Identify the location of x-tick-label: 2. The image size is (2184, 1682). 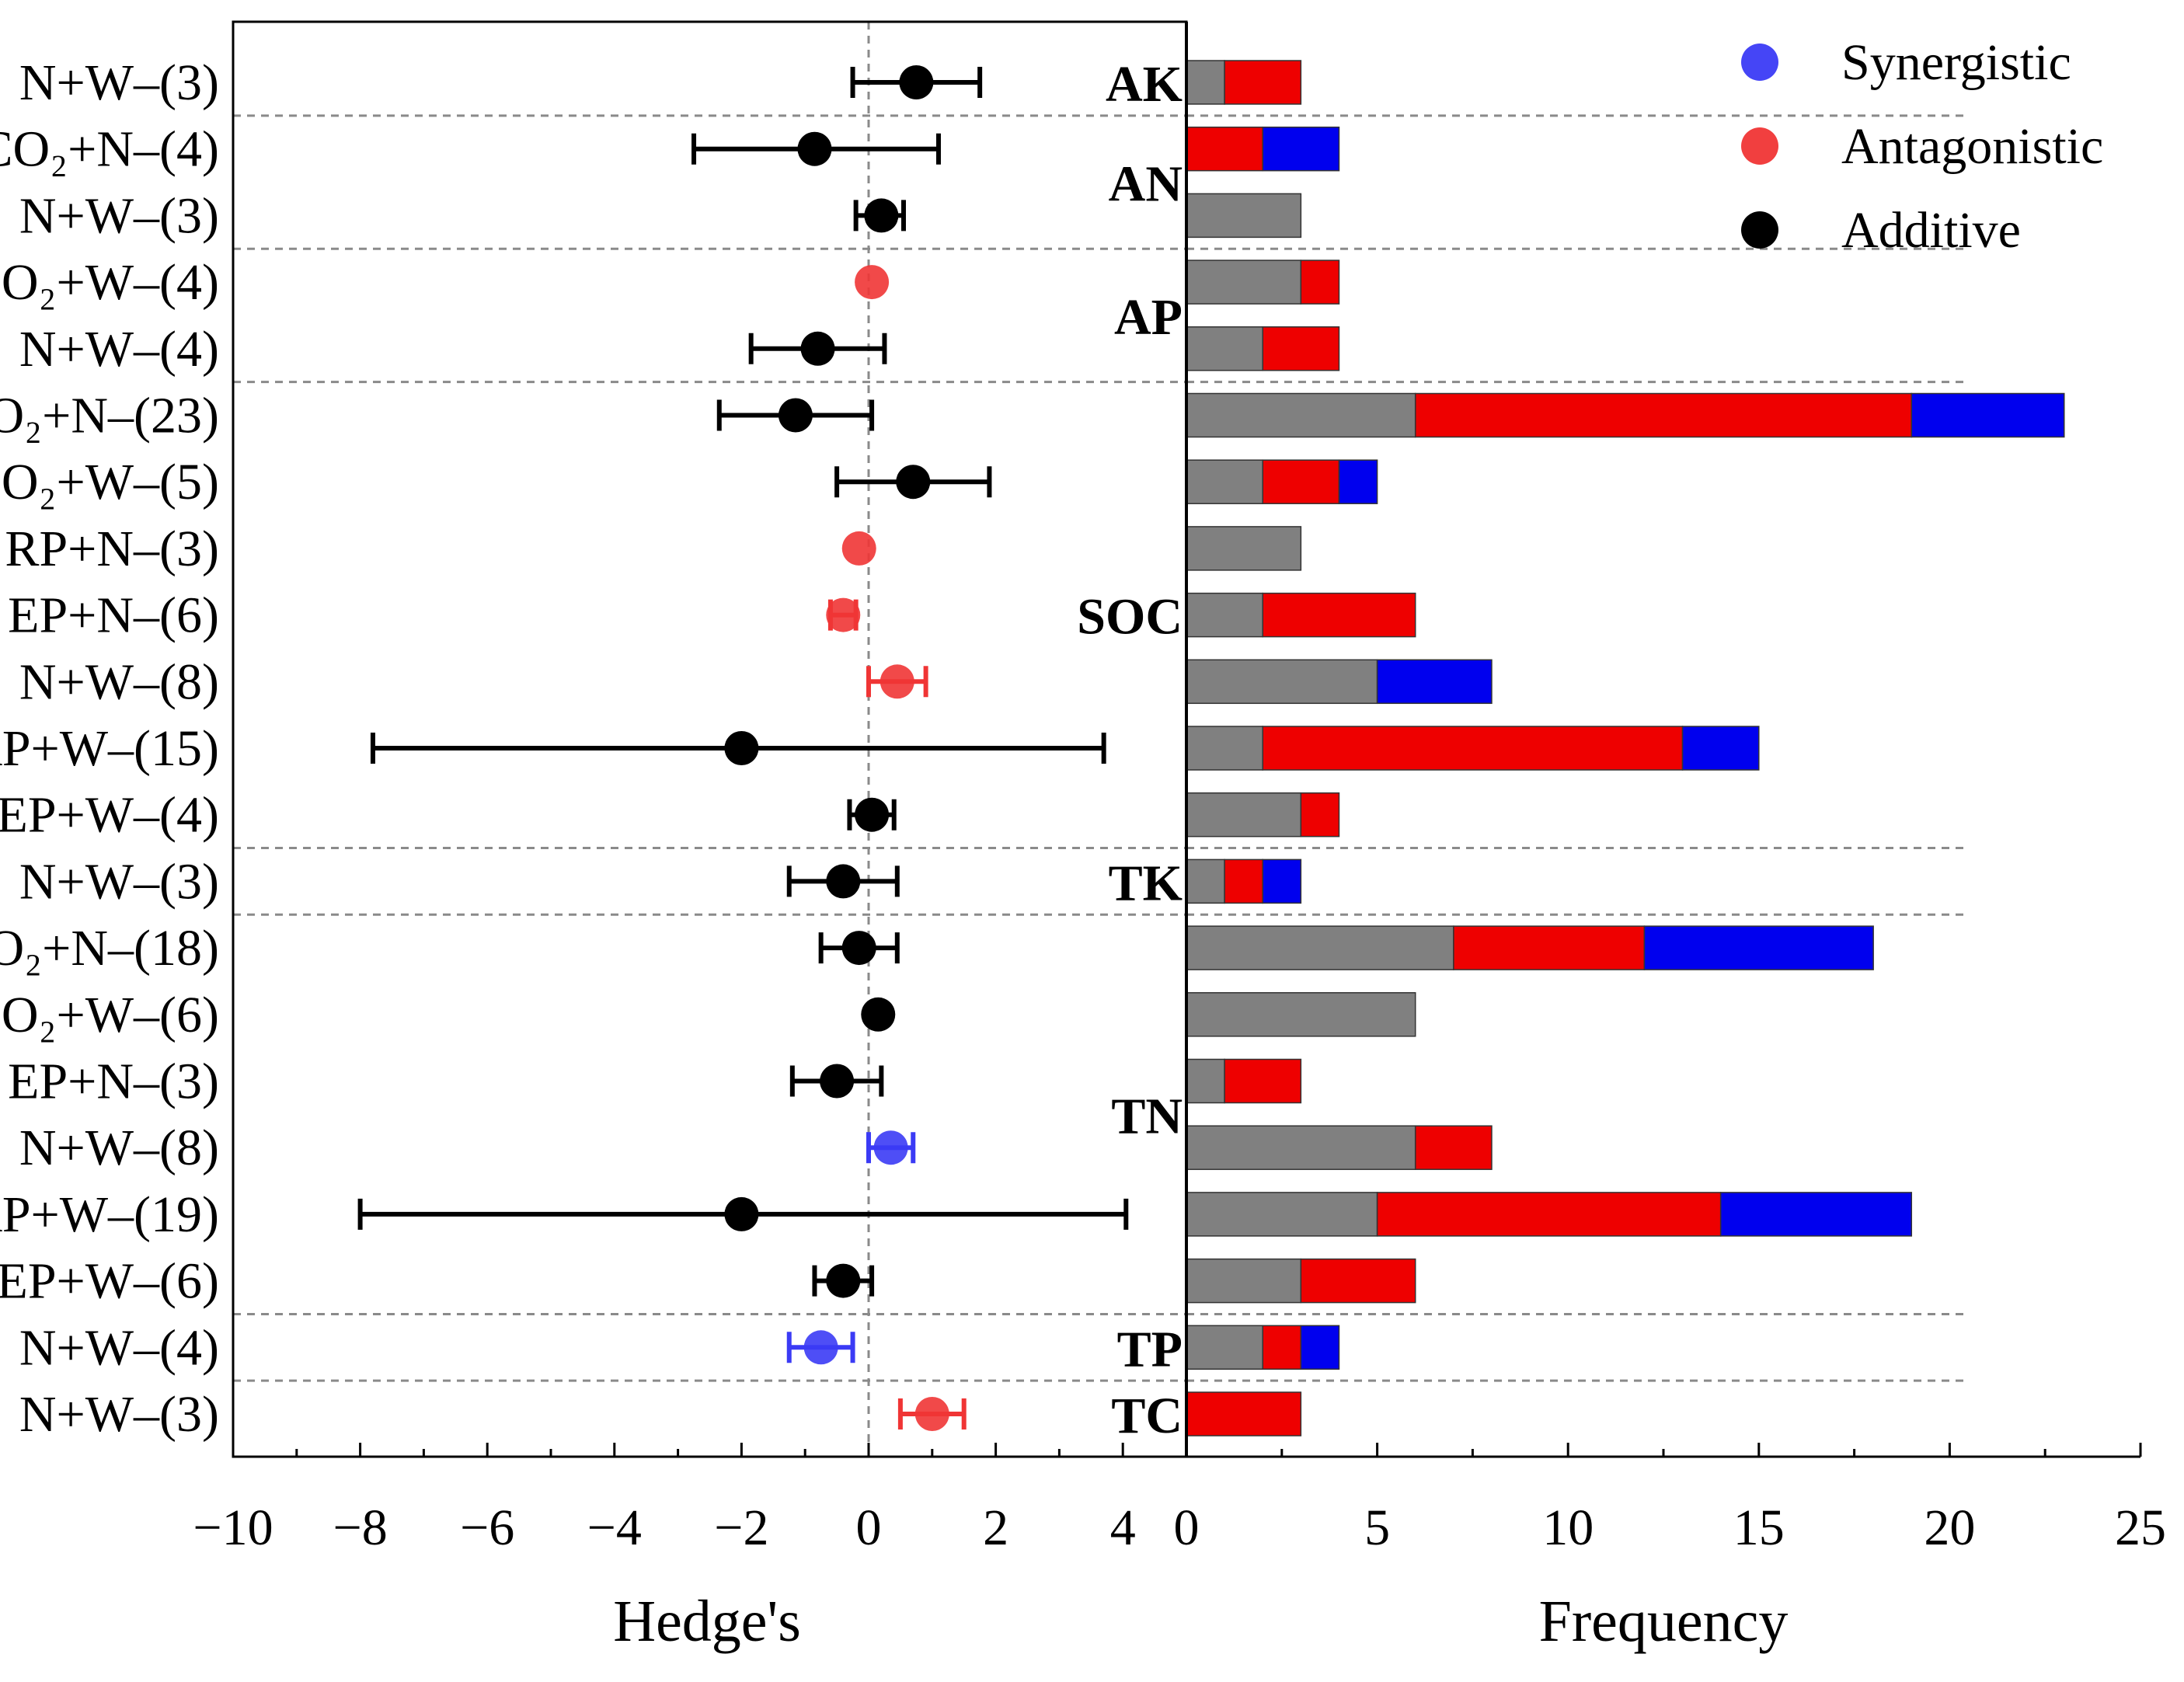
(996, 1528).